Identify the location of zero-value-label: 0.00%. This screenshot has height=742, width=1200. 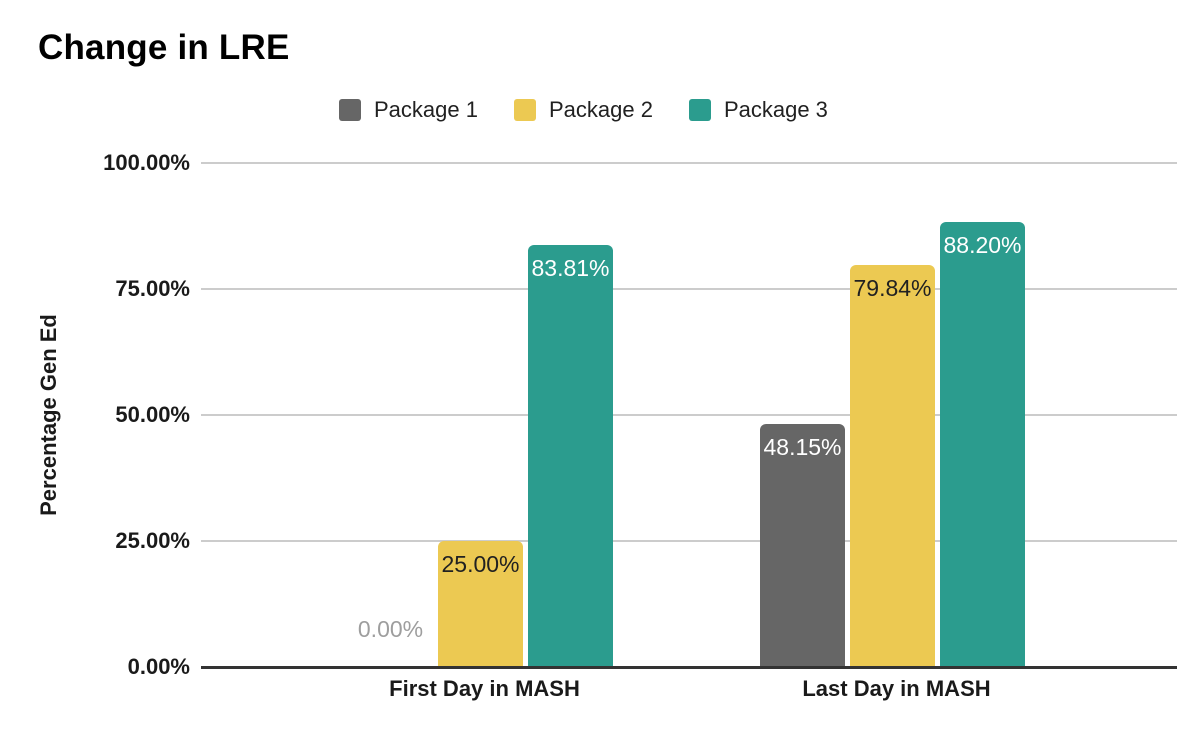
(390, 629).